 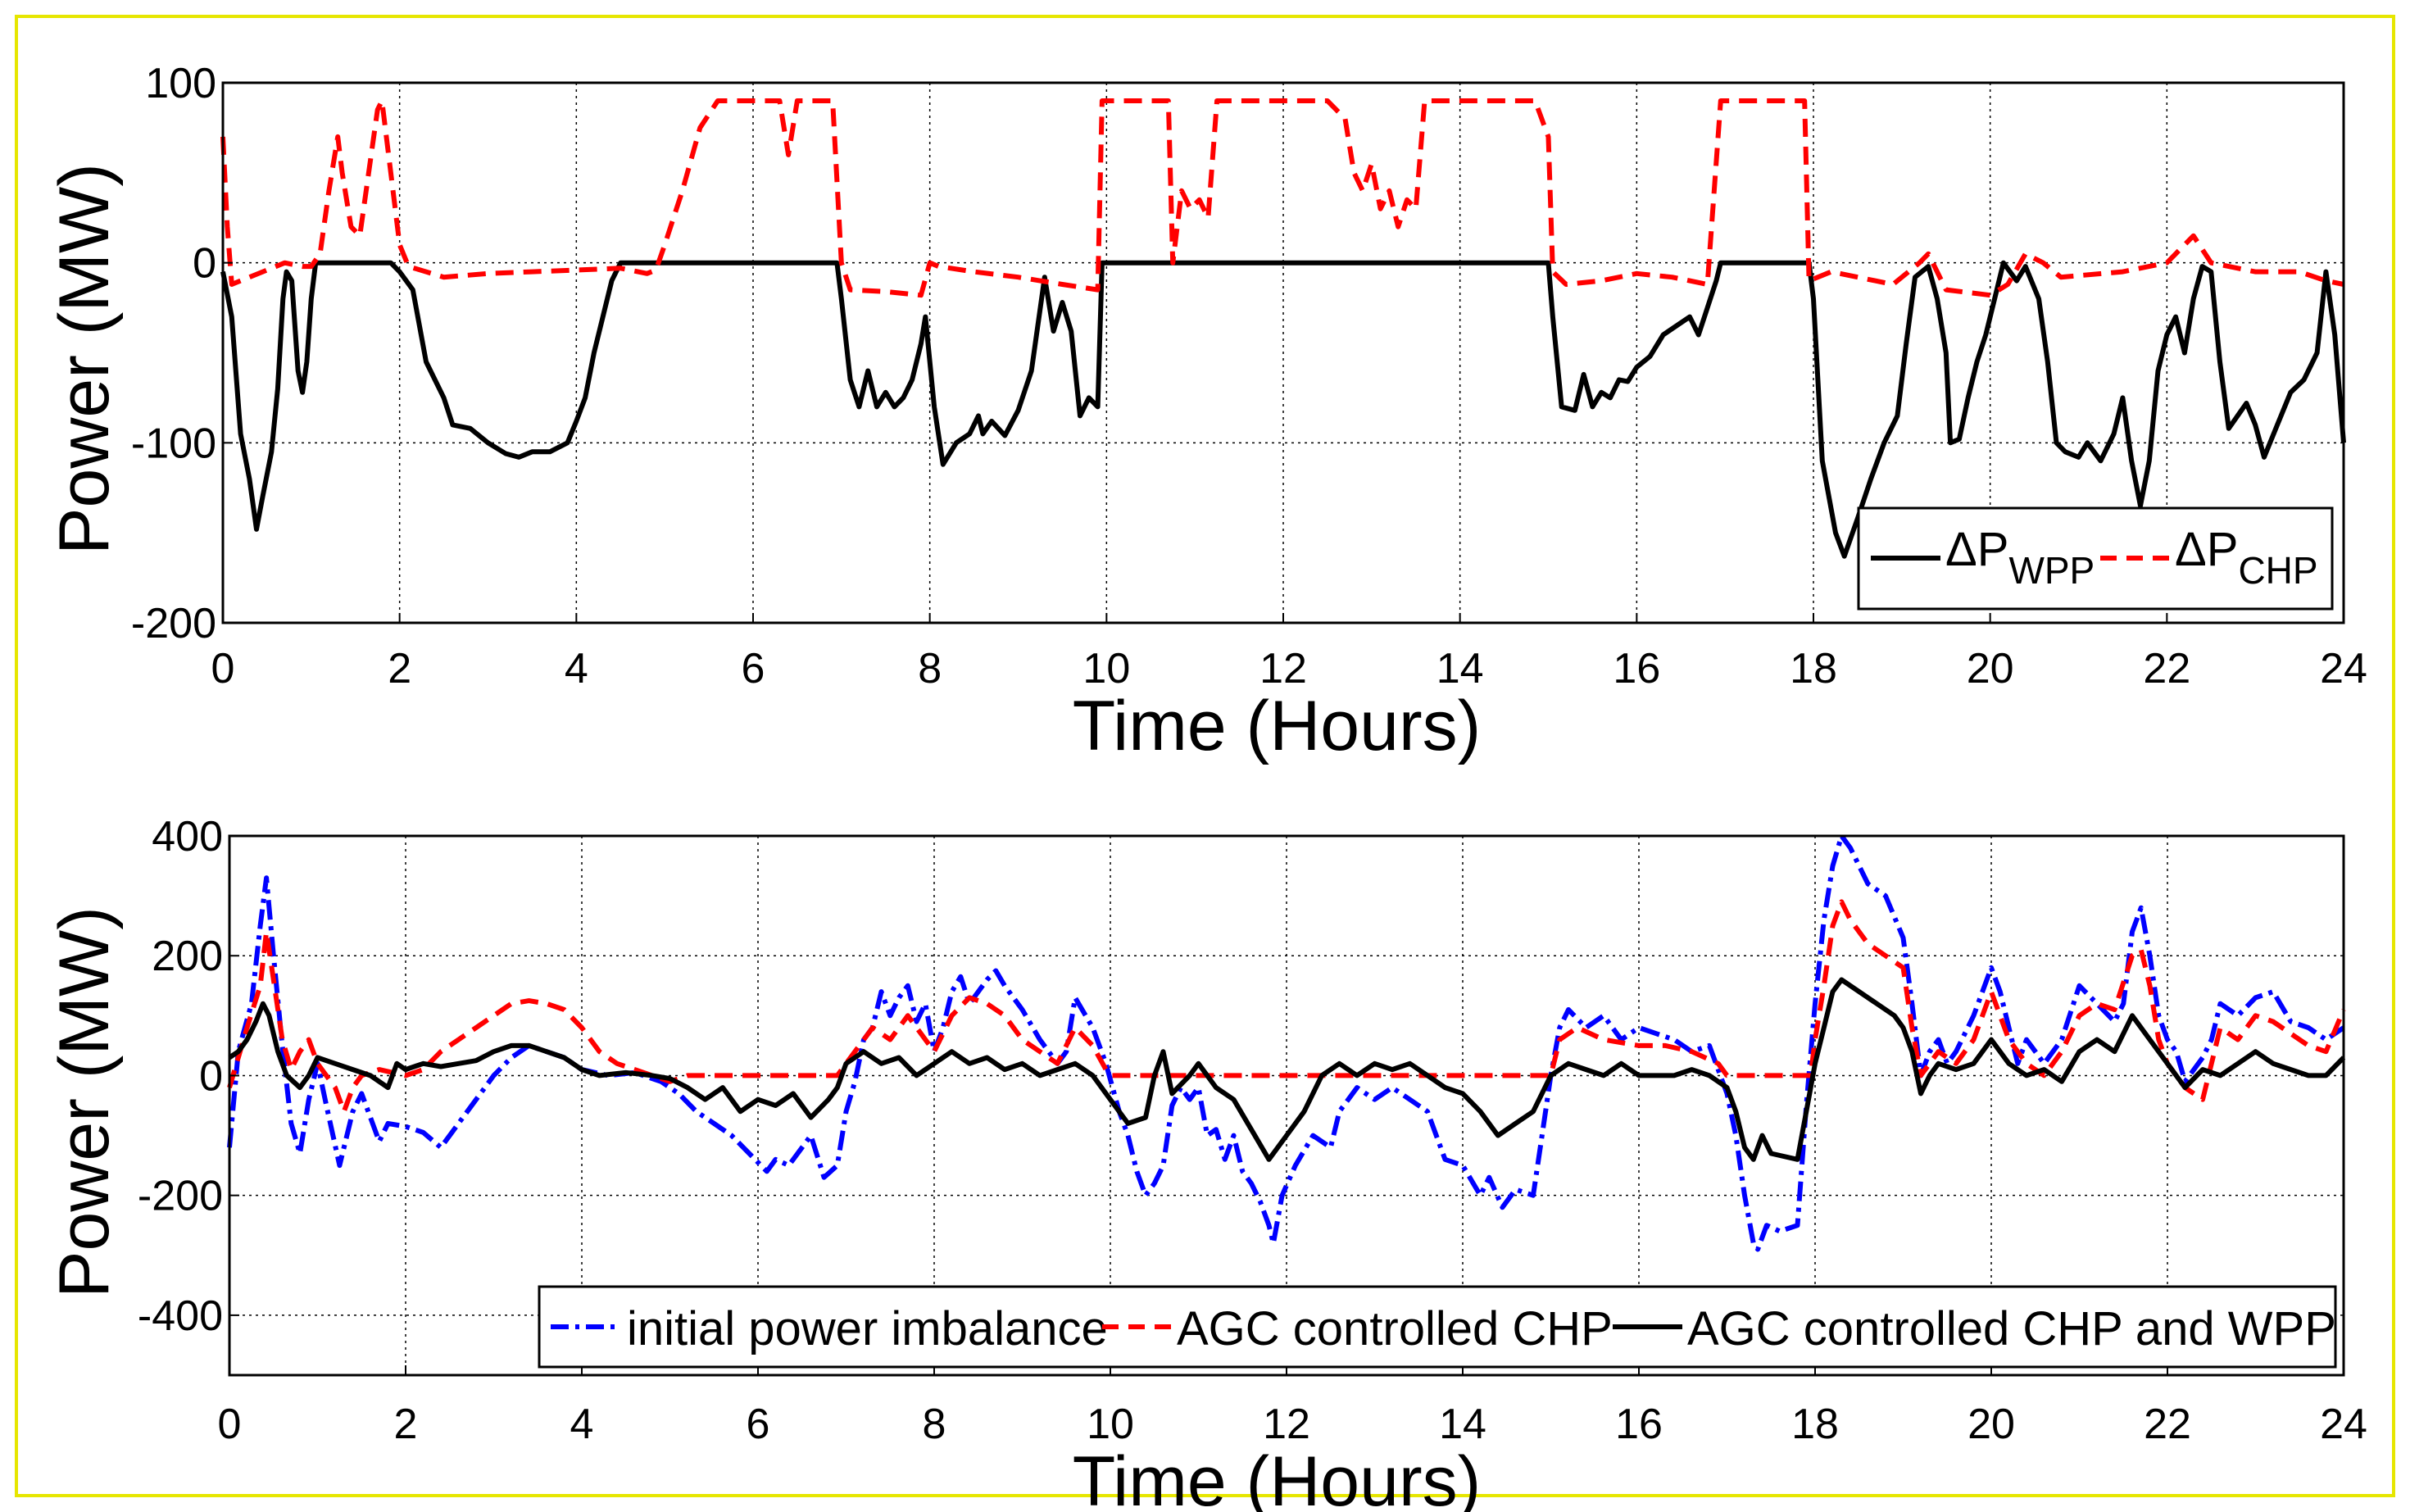 What do you see at coordinates (2278, 570) in the screenshot?
I see `legend-label-chp-sub: CHP` at bounding box center [2278, 570].